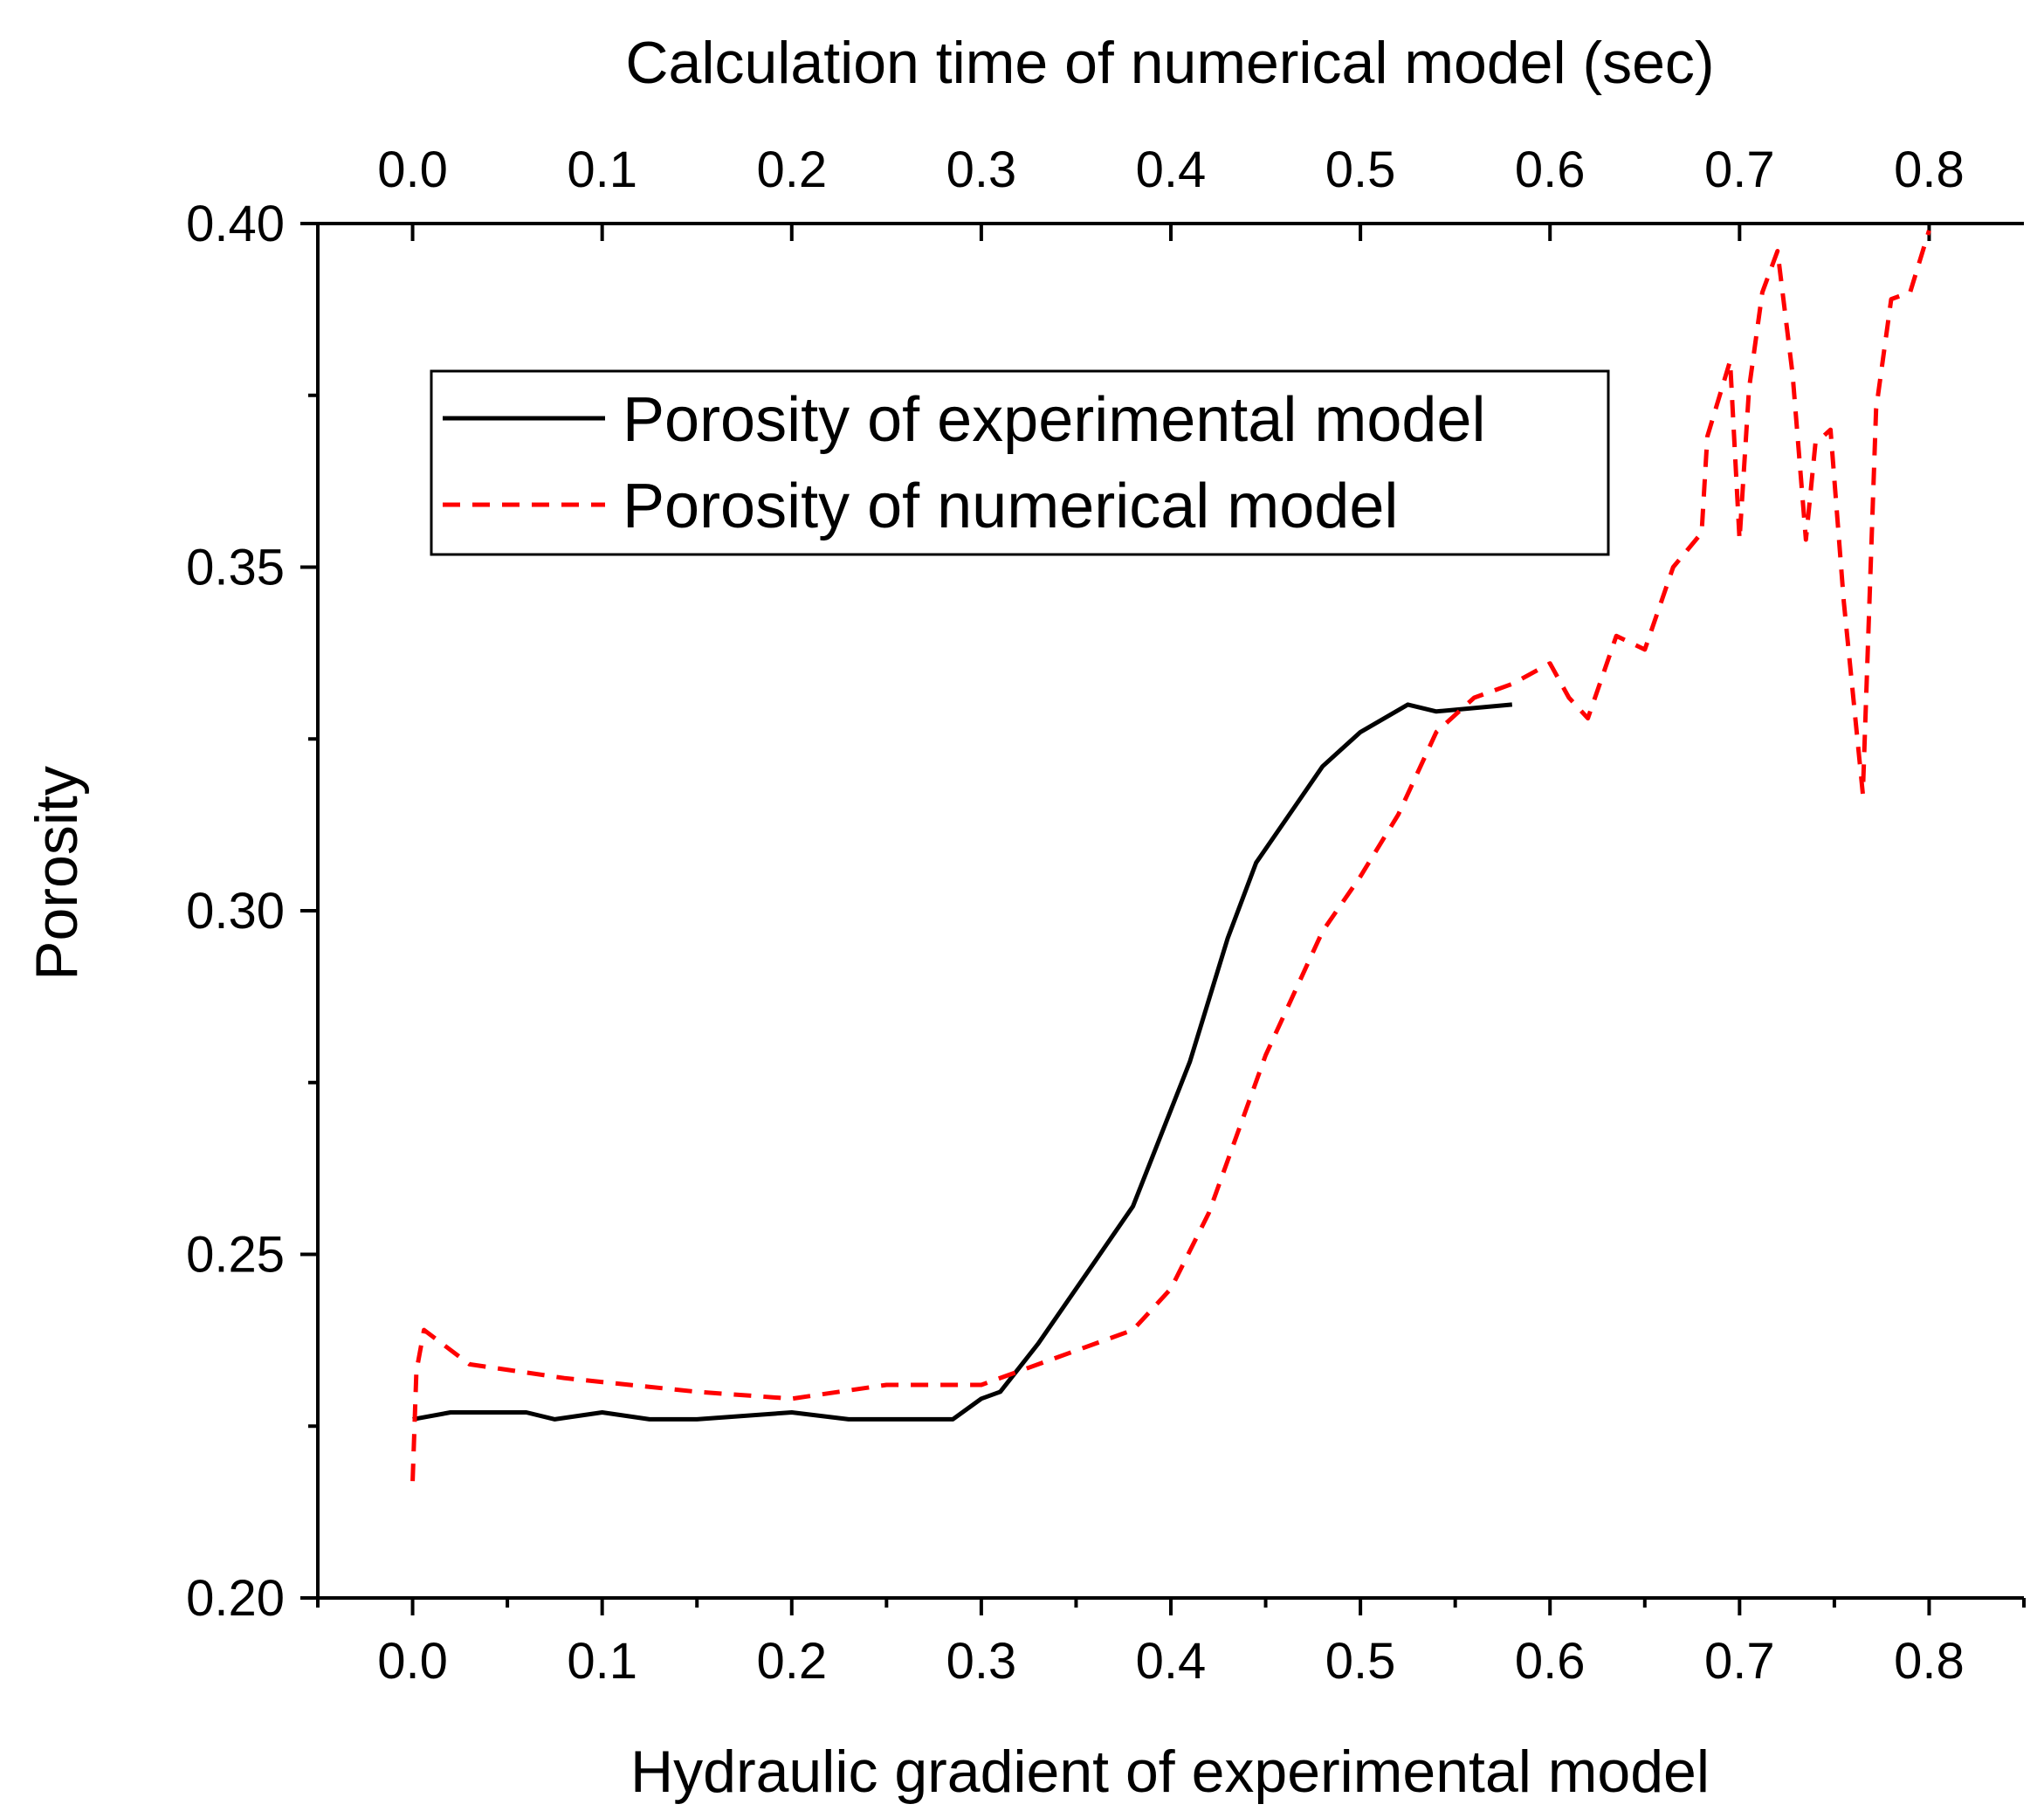  What do you see at coordinates (235, 1255) in the screenshot?
I see `y-tick-label: 0.25` at bounding box center [235, 1255].